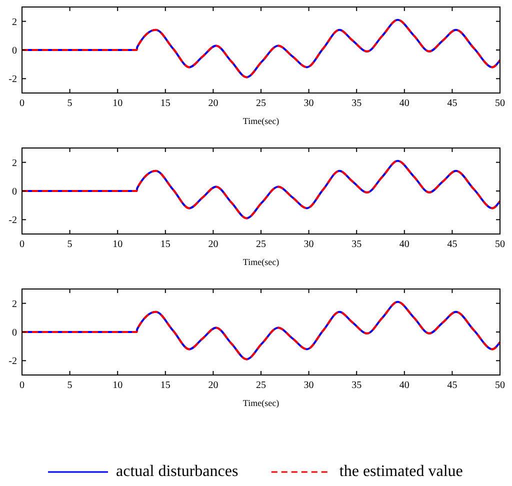 This screenshot has height=486, width=512. What do you see at coordinates (177, 471) in the screenshot?
I see `legend-label: actual disturbances` at bounding box center [177, 471].